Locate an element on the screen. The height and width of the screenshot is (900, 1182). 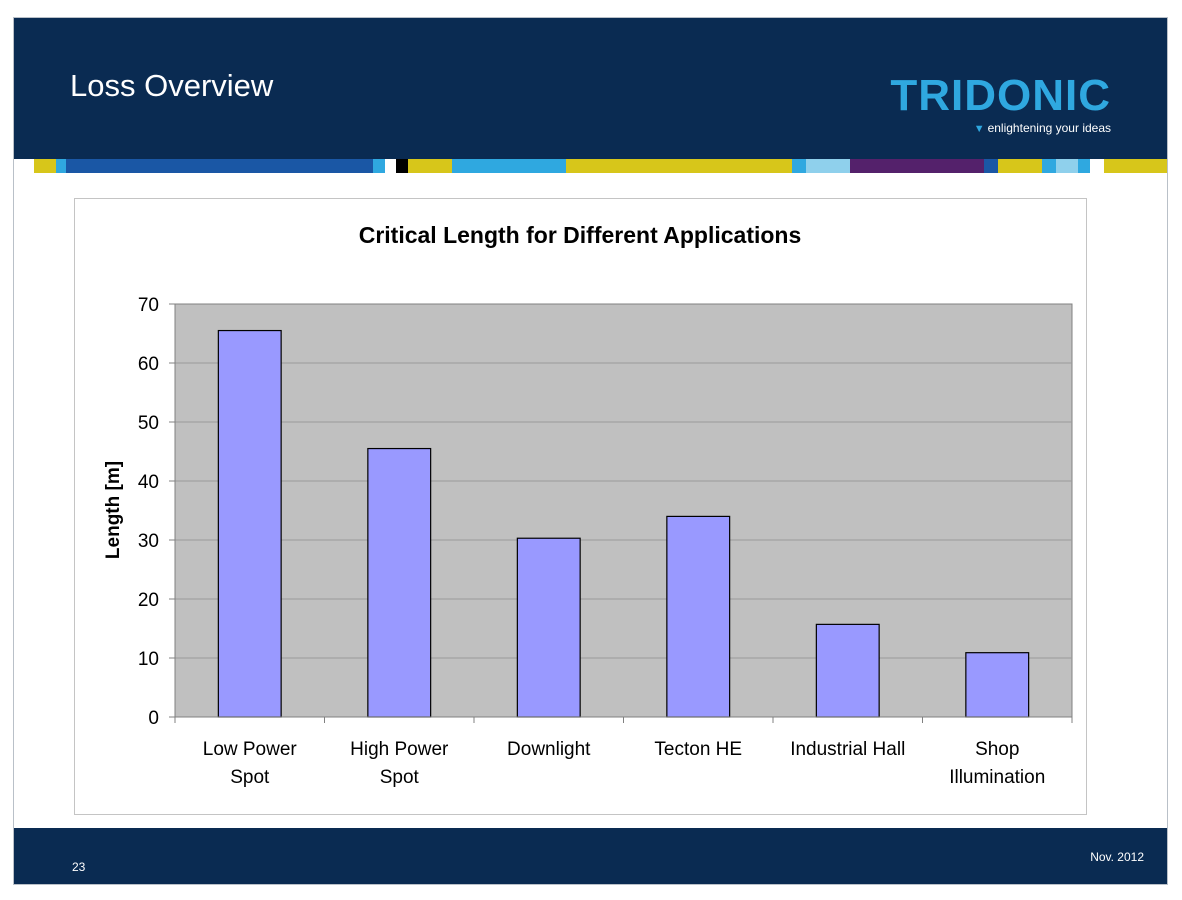
slide-footer: 23 Nov. 2012 is located at coordinates (590, 856).